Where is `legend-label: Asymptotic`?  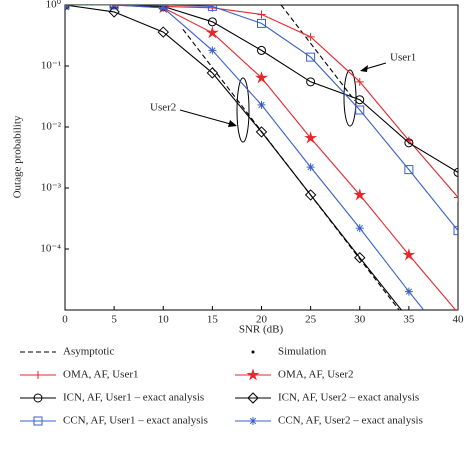
legend-label: Asymptotic is located at coordinates (88, 352).